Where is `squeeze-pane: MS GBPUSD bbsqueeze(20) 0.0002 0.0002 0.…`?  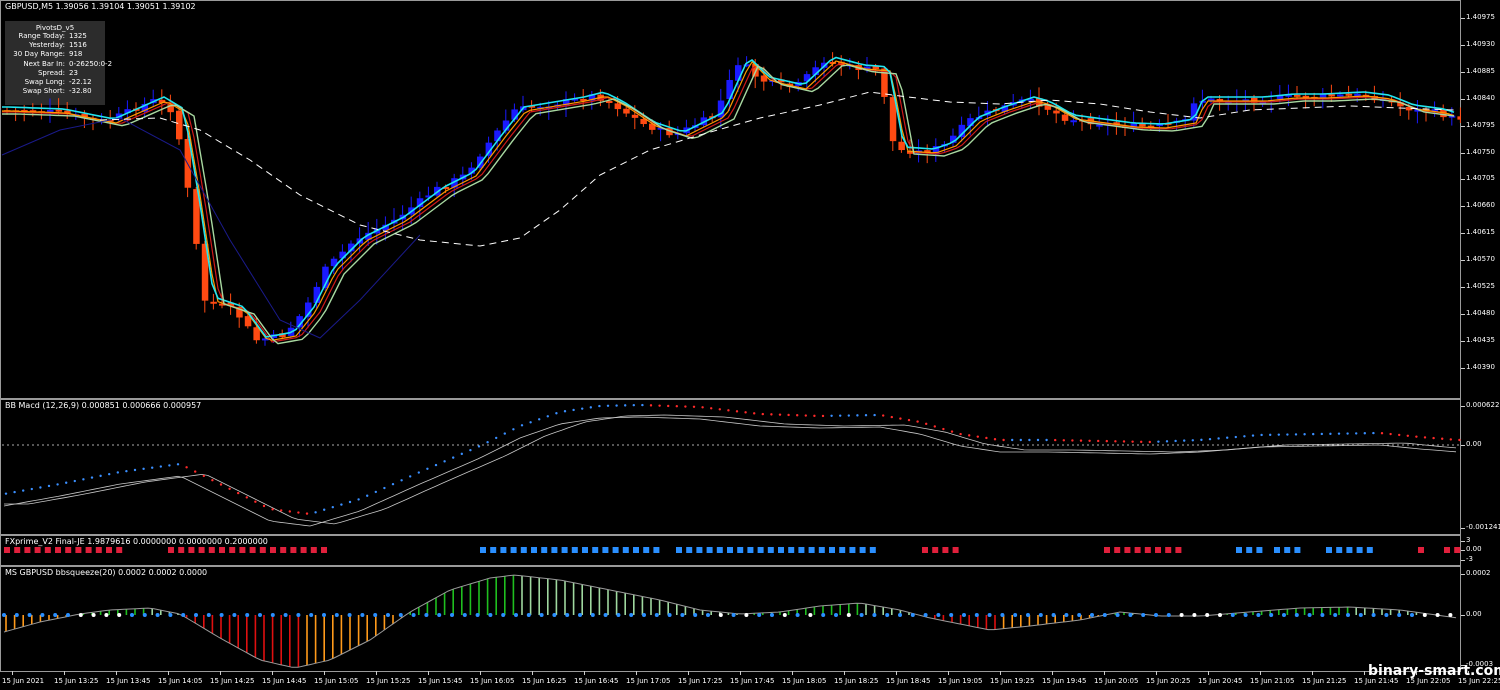 squeeze-pane: MS GBPUSD bbsqueeze(20) 0.0002 0.0002 0.… is located at coordinates (730, 619).